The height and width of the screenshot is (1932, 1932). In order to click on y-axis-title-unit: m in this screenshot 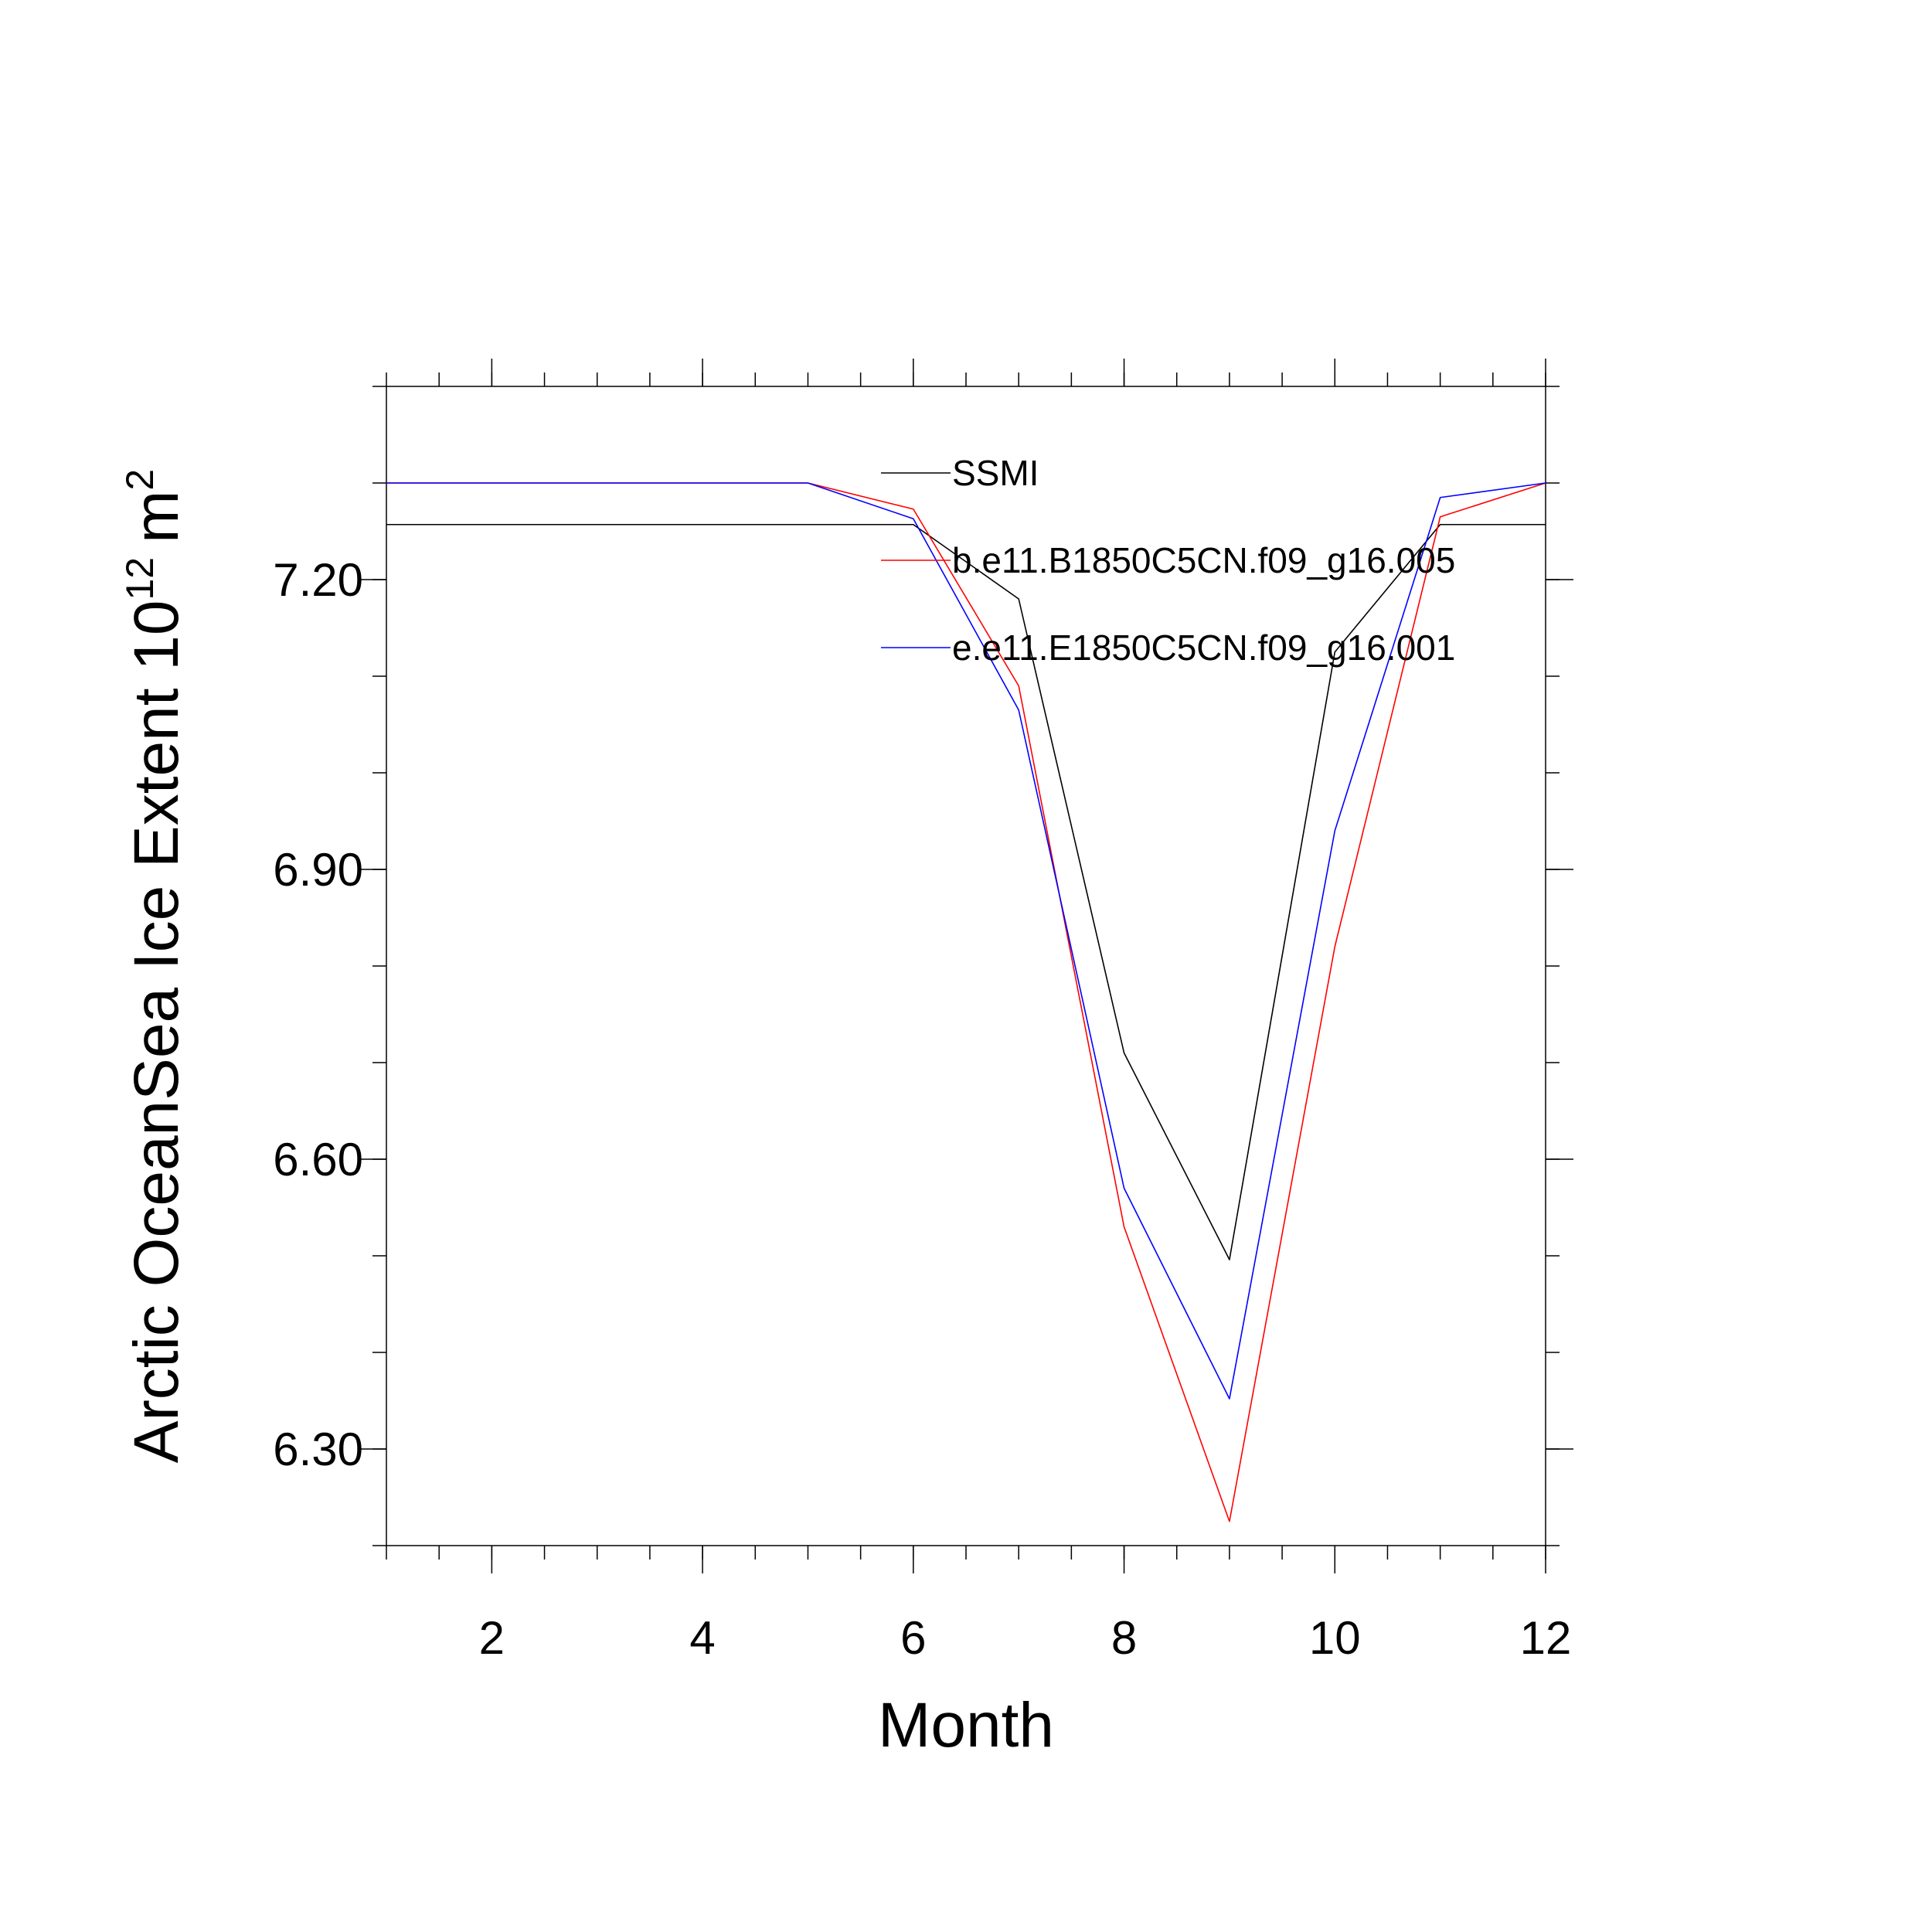, I will do `click(157, 517)`.